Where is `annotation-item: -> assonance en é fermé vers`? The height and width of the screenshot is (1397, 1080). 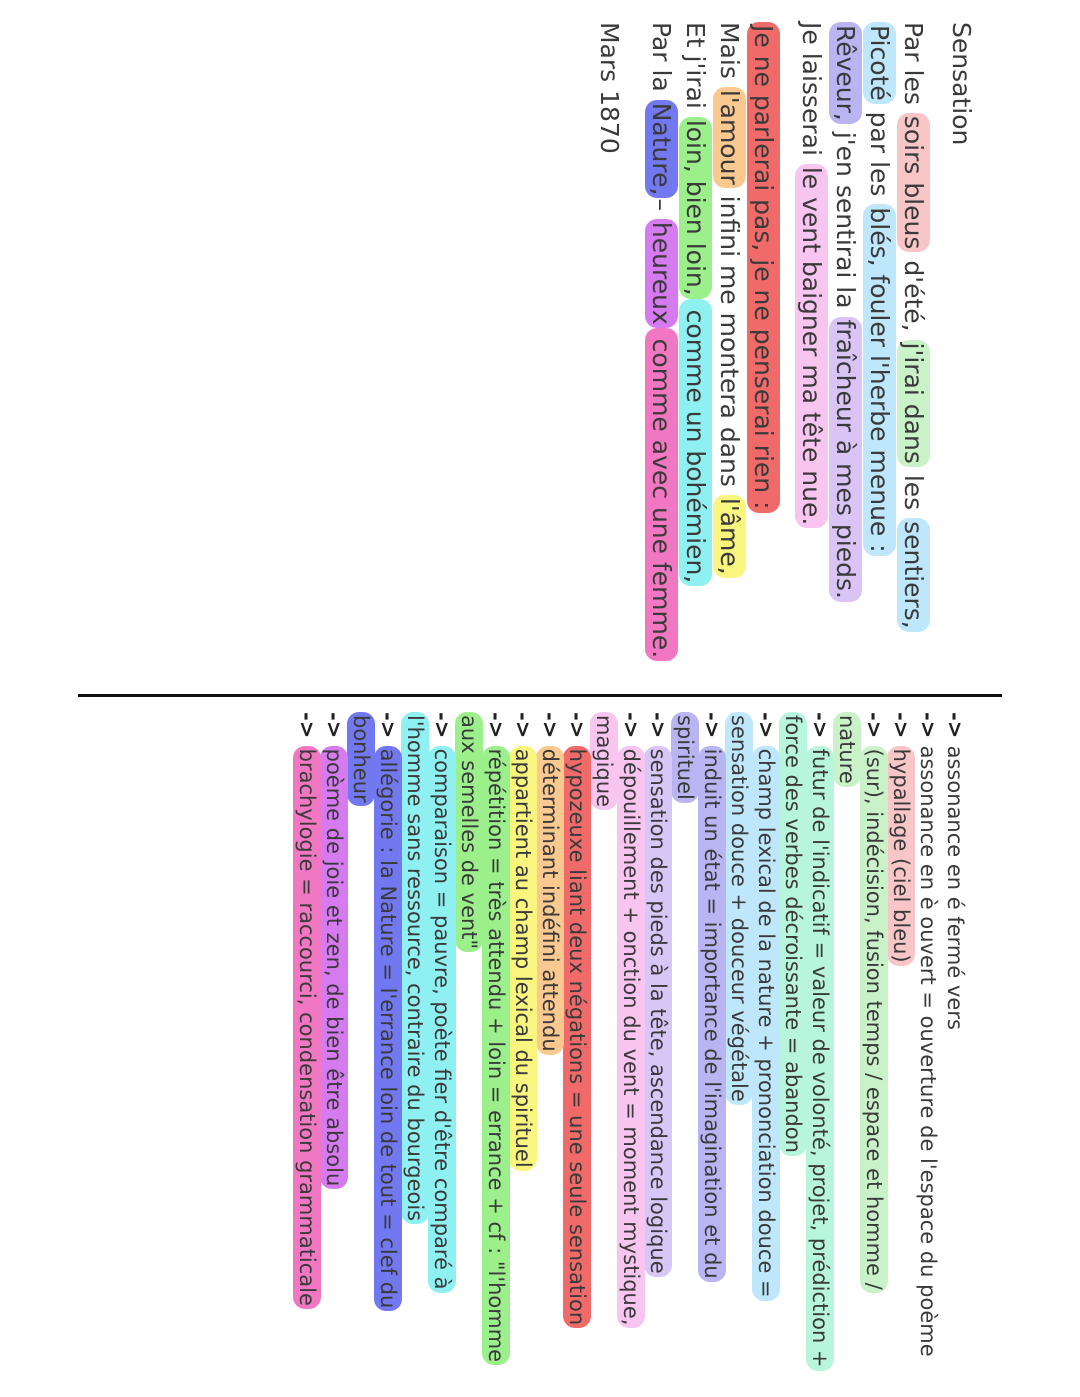 annotation-item: -> assonance en é fermé vers is located at coordinates (954, 1041).